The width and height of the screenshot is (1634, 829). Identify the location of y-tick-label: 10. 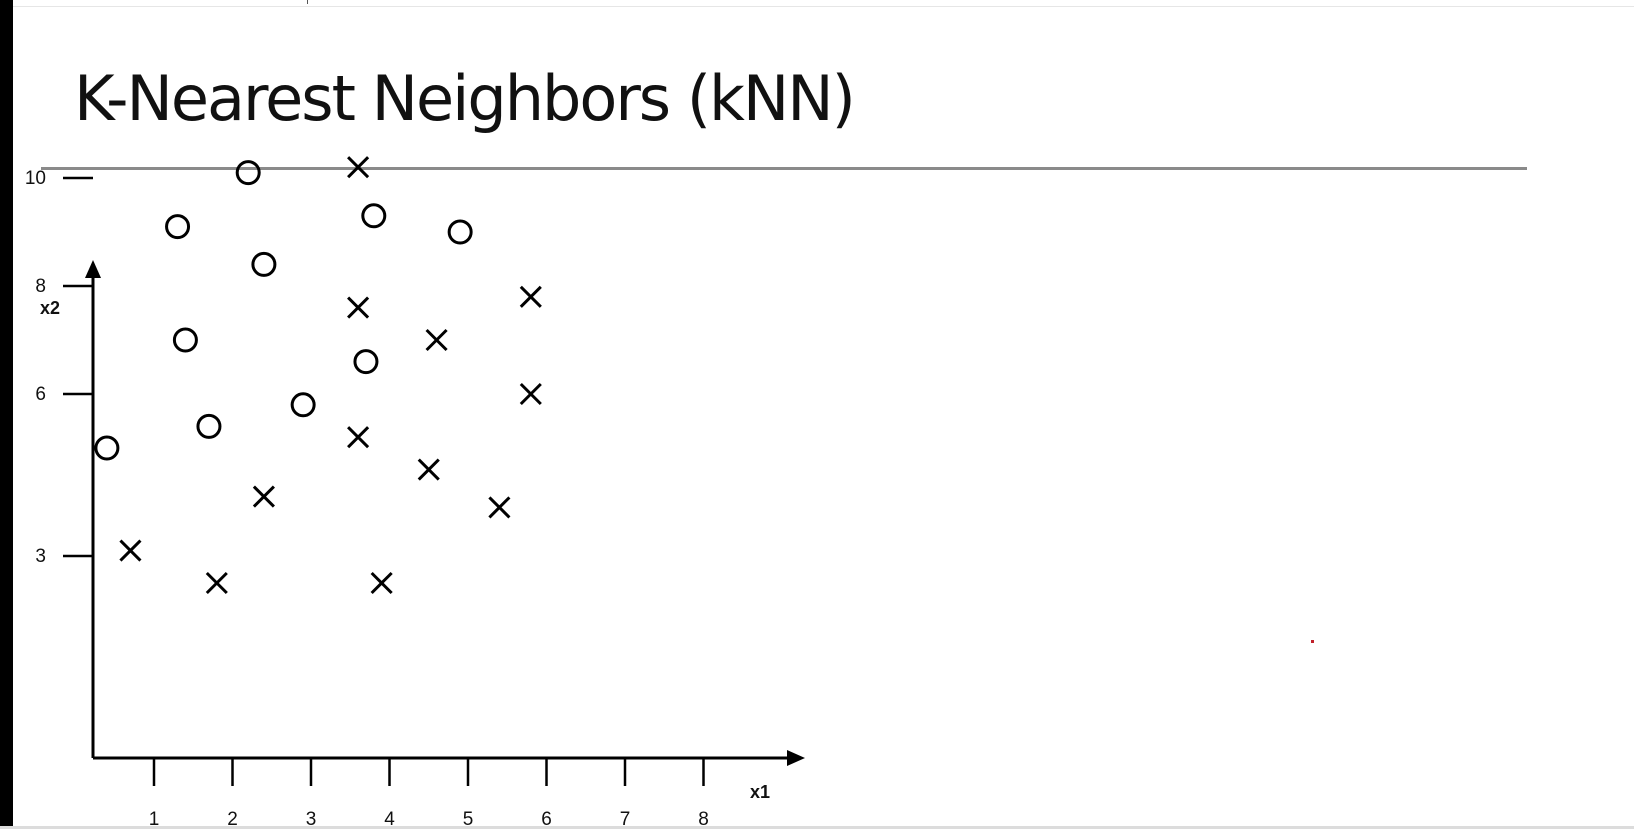
(35, 178).